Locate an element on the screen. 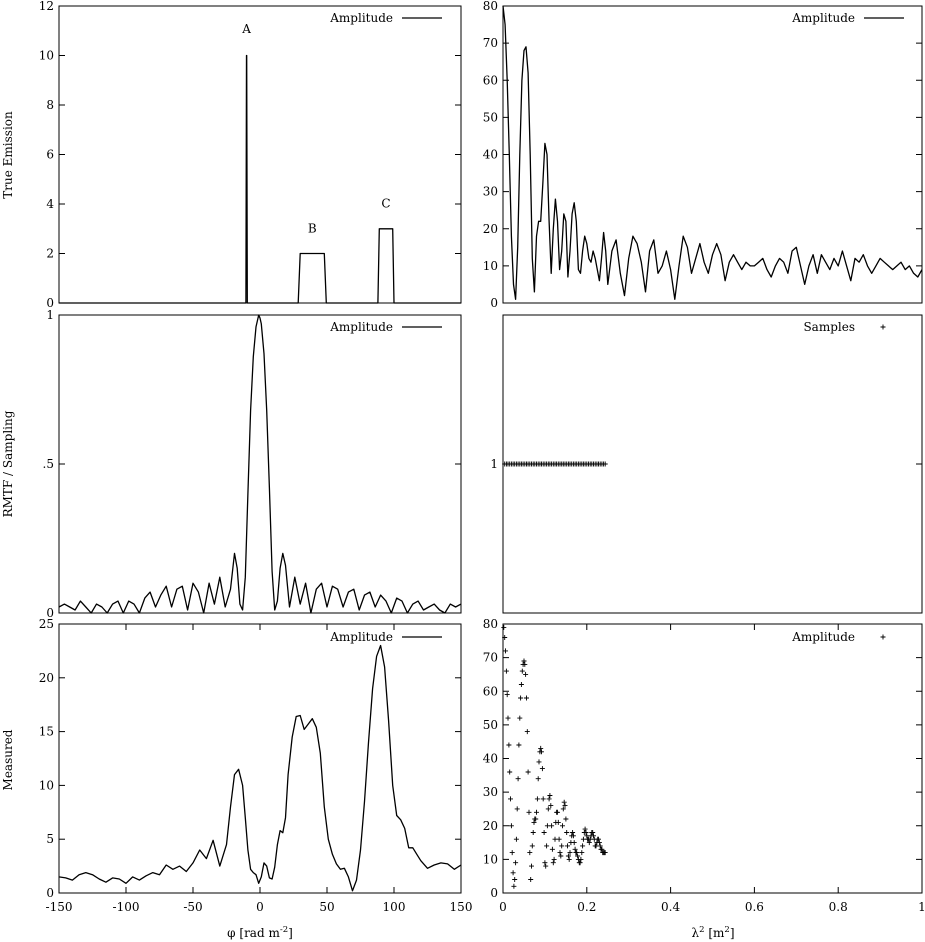 This screenshot has width=925, height=942. series-line is located at coordinates (260, 179).